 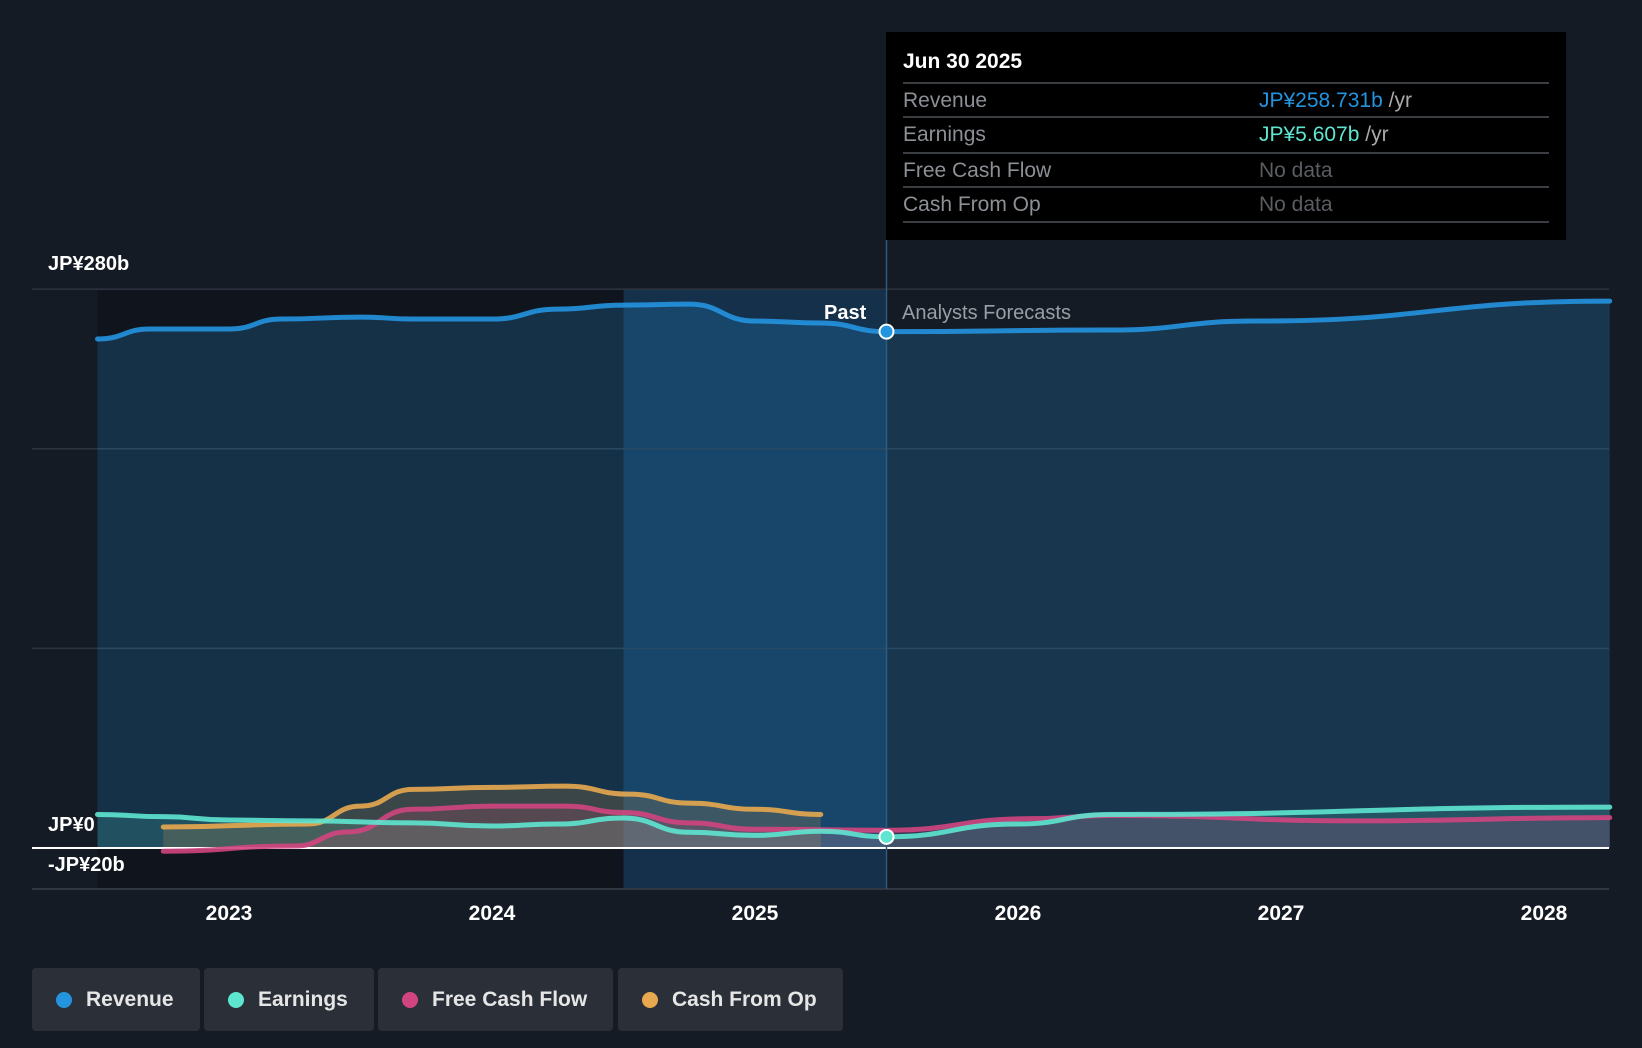 I want to click on fcf-dot-icon, so click(x=410, y=999).